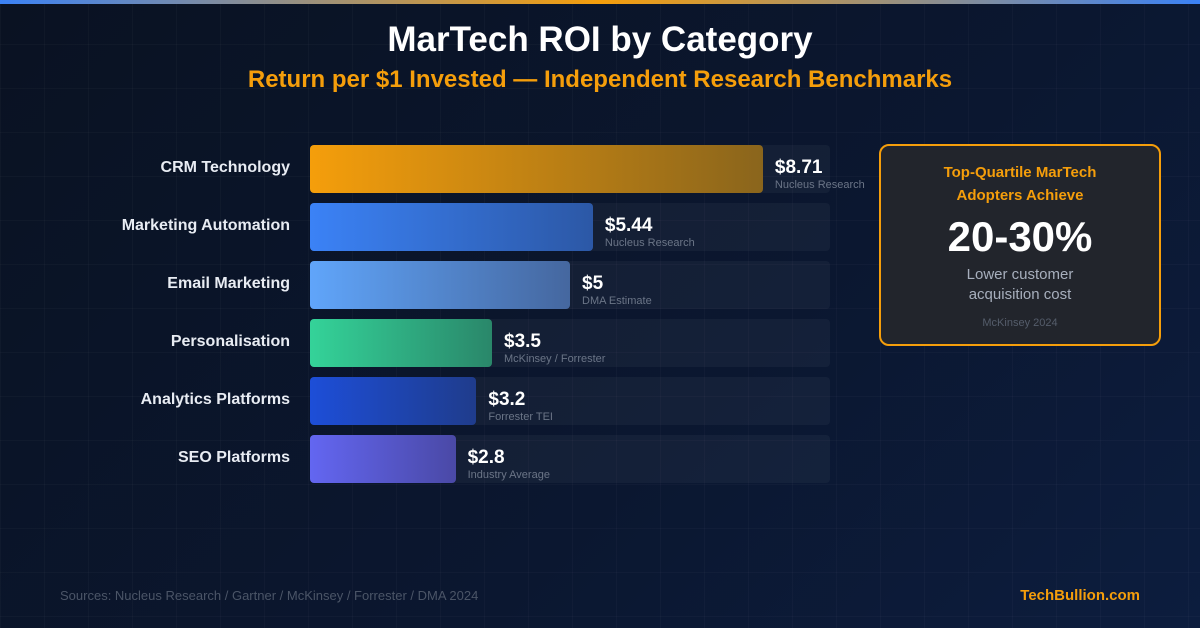  What do you see at coordinates (1020, 323) in the screenshot?
I see `callout-source: McKinsey 2024` at bounding box center [1020, 323].